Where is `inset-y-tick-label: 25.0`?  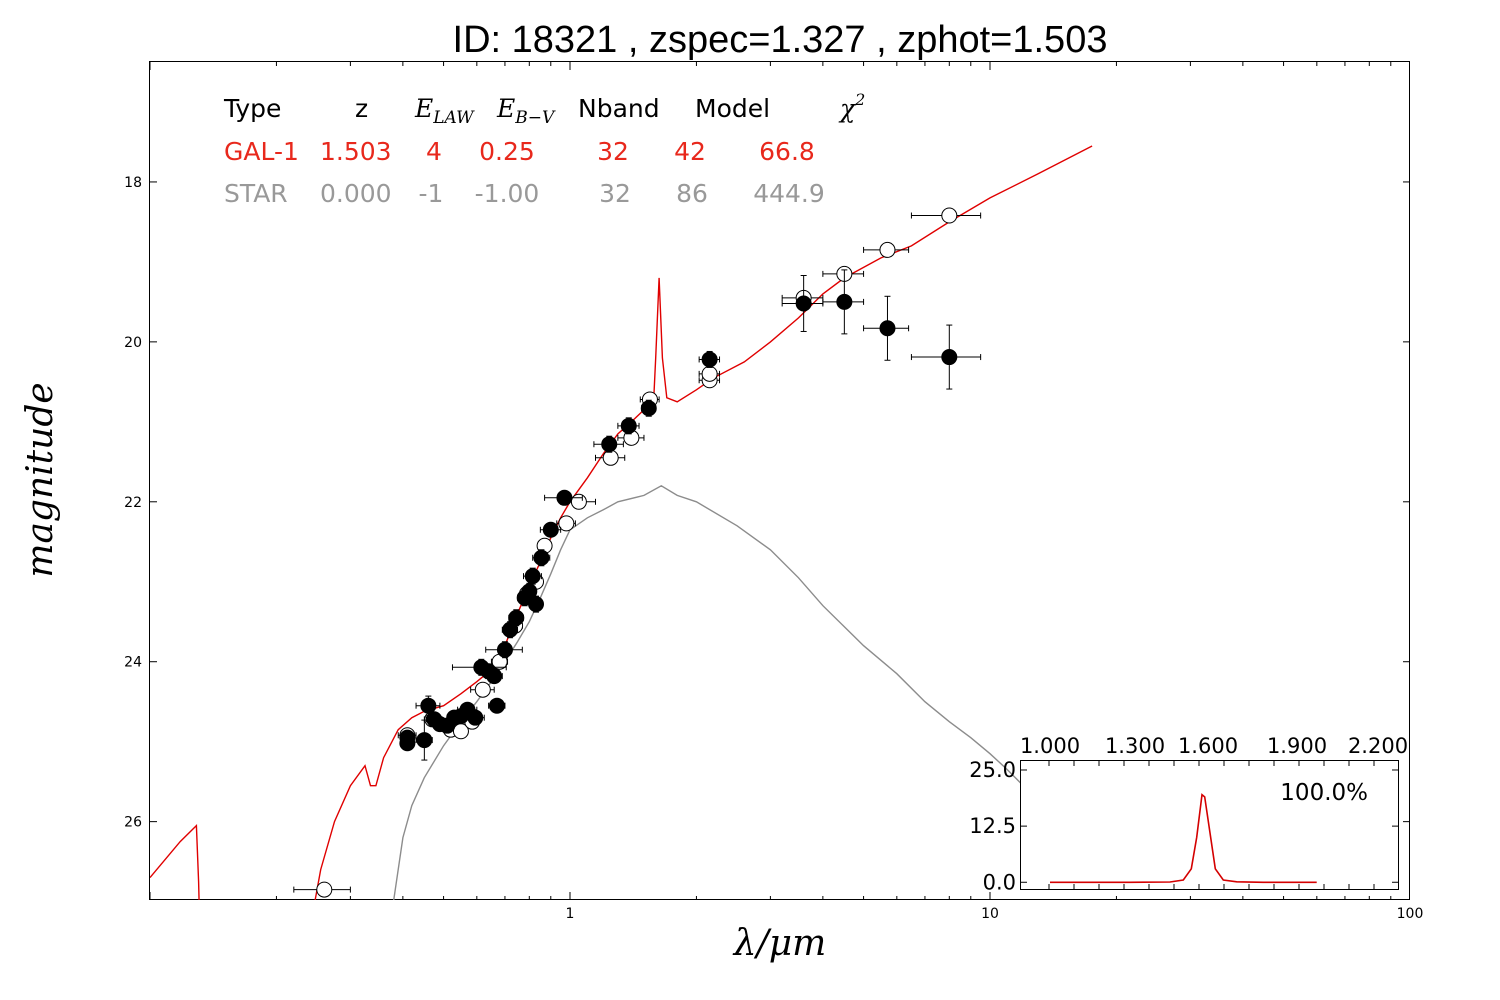
inset-y-tick-label: 25.0 is located at coordinates (992, 770).